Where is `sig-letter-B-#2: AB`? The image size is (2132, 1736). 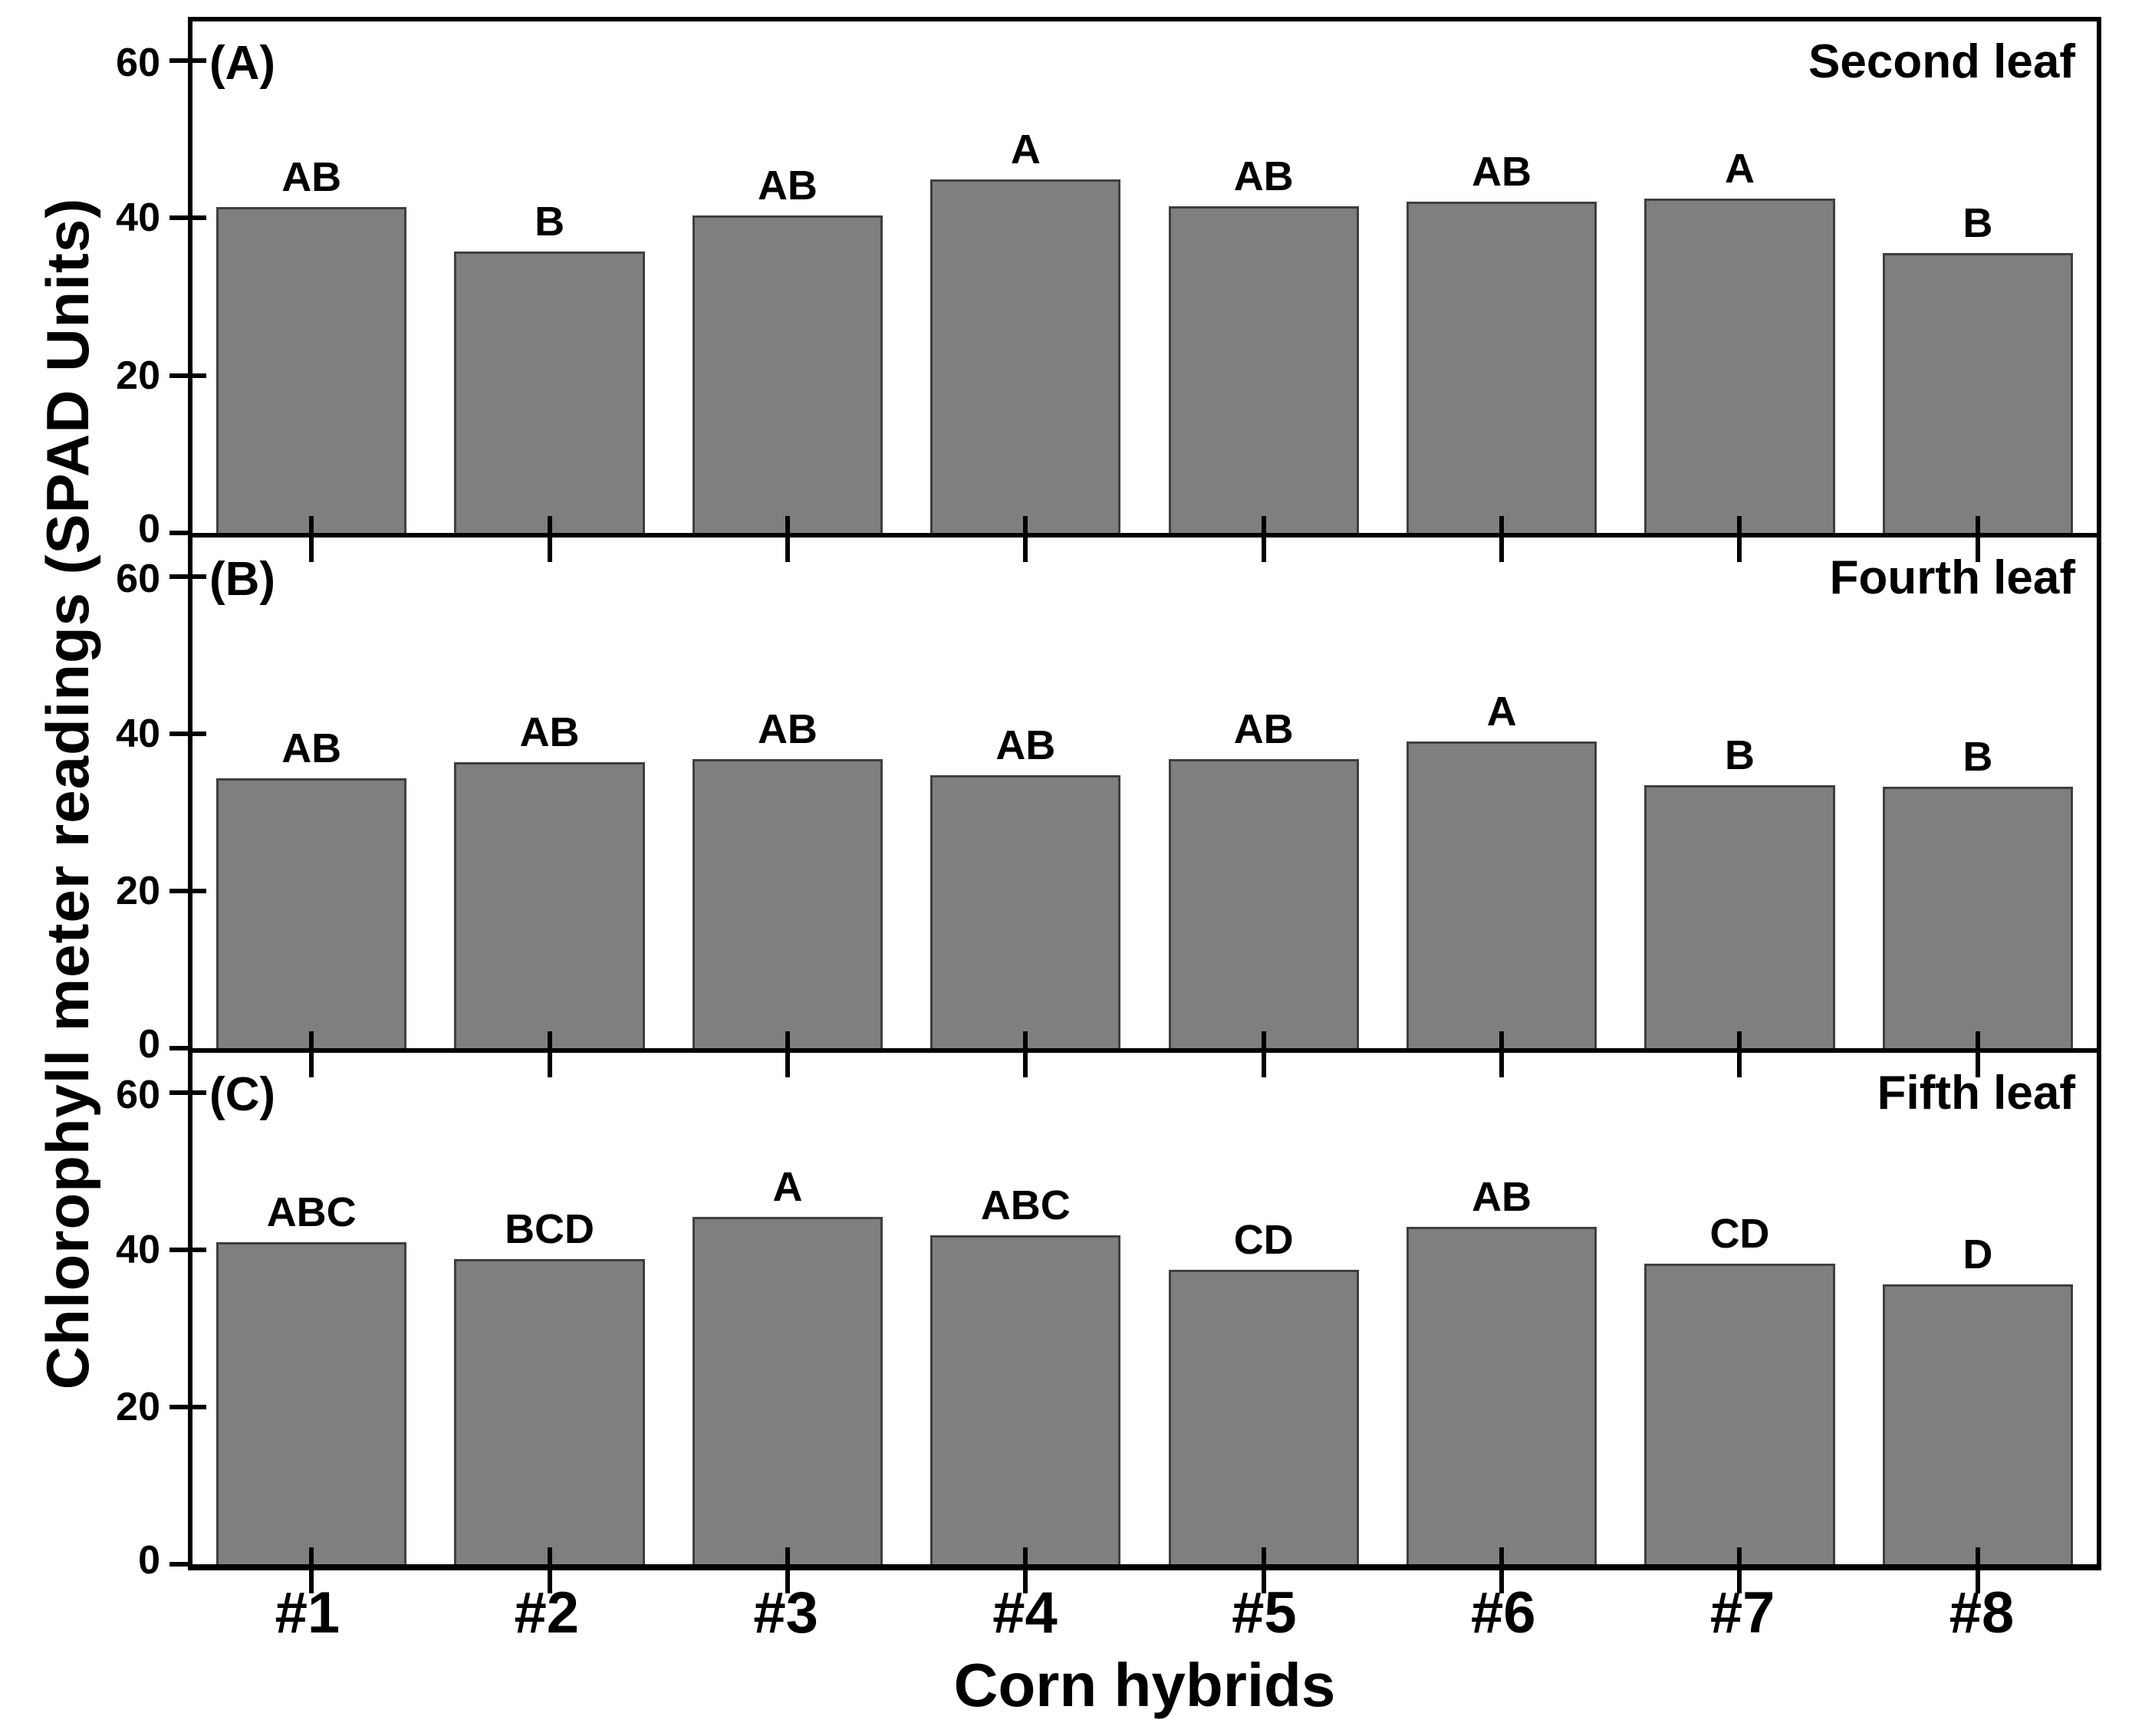 sig-letter-B-#2: AB is located at coordinates (549, 732).